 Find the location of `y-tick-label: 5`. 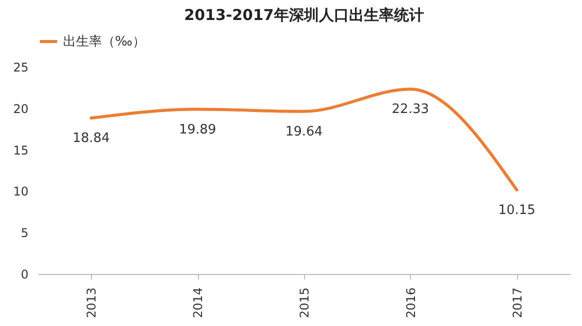

y-tick-label: 5 is located at coordinates (24, 233).